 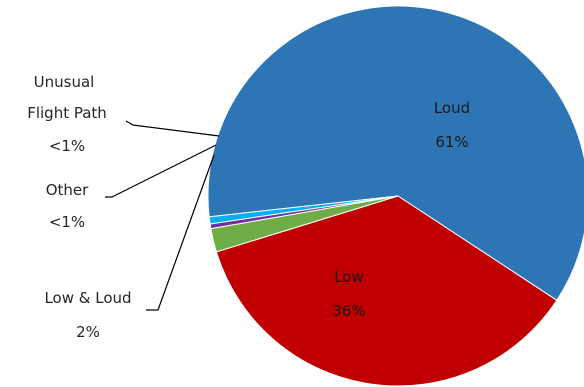 I want to click on slice-percent-unusual: <1%, so click(x=67, y=146).